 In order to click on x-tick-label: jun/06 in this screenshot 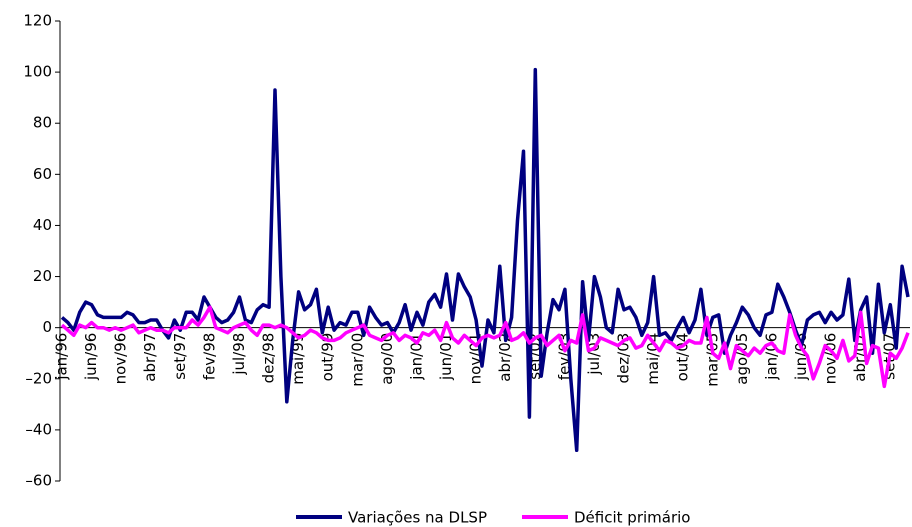, I will do `click(801, 357)`.